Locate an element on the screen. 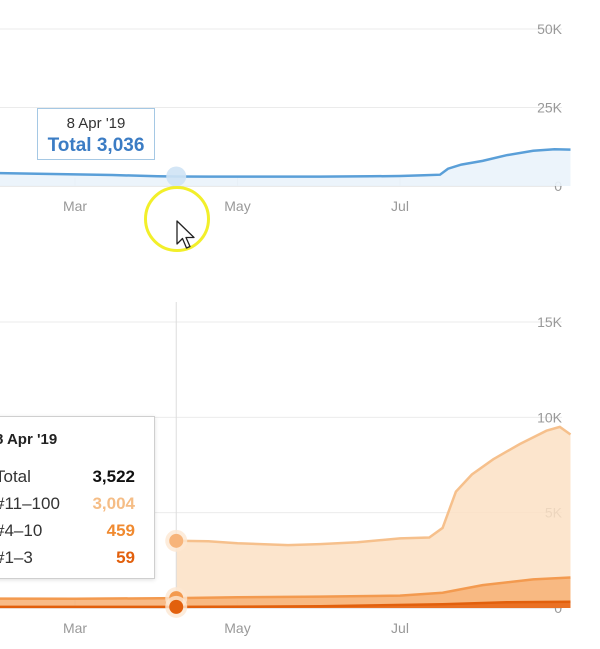 The image size is (600, 649). tooltip-label-total: Total is located at coordinates (15, 476).